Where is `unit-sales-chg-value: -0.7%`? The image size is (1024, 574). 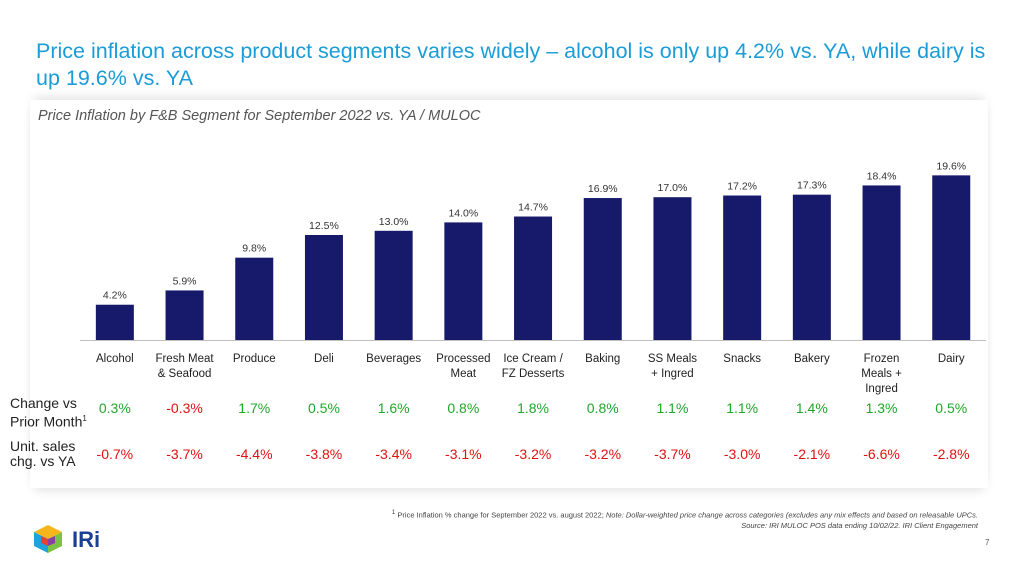 unit-sales-chg-value: -0.7% is located at coordinates (115, 454).